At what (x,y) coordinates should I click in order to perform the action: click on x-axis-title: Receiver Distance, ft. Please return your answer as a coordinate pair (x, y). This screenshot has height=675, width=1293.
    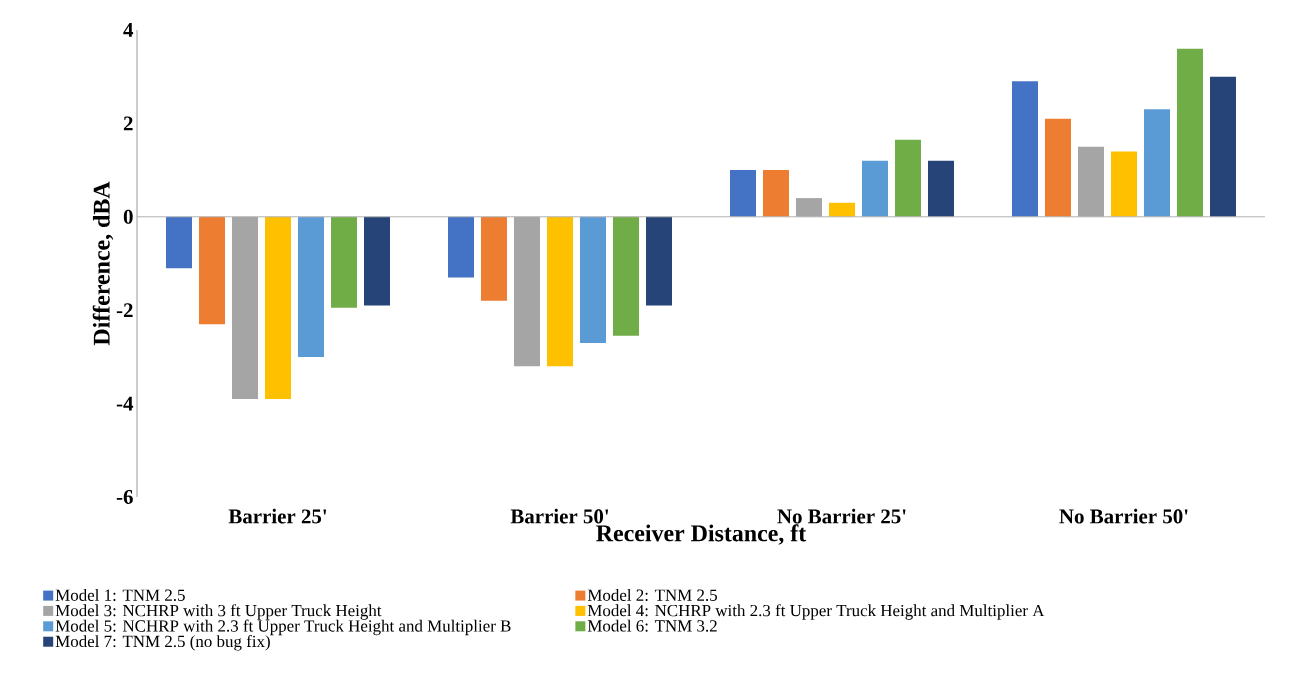
    Looking at the image, I should click on (701, 534).